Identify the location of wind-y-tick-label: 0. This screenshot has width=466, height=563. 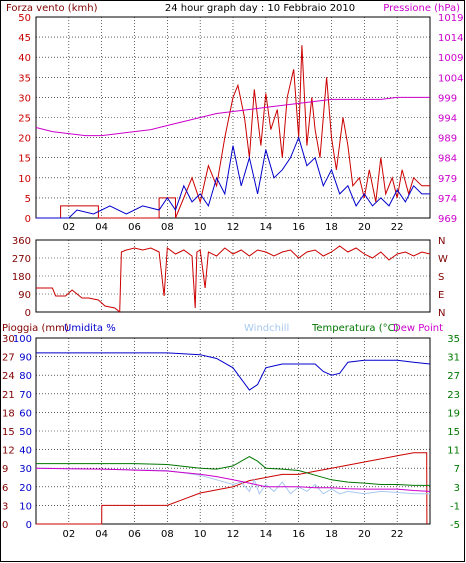
(28, 219).